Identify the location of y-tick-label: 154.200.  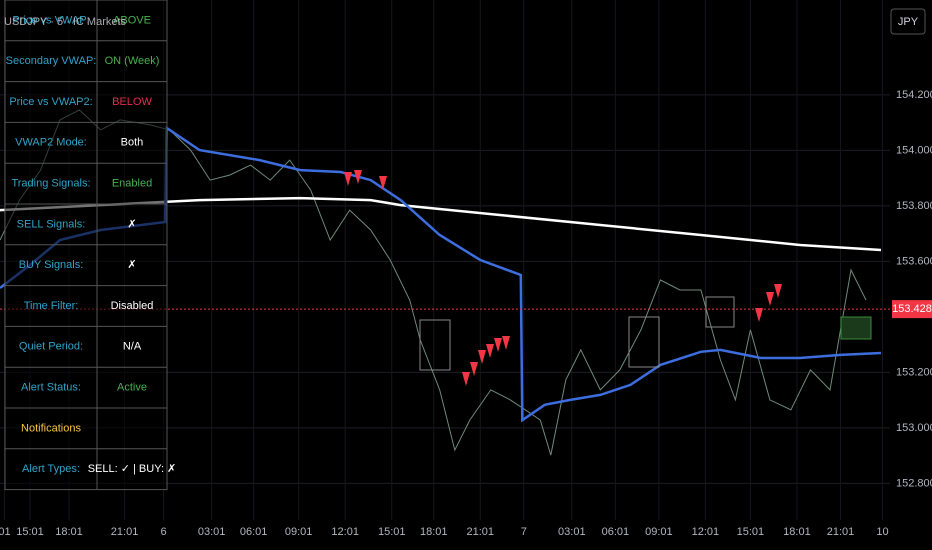
(914, 95).